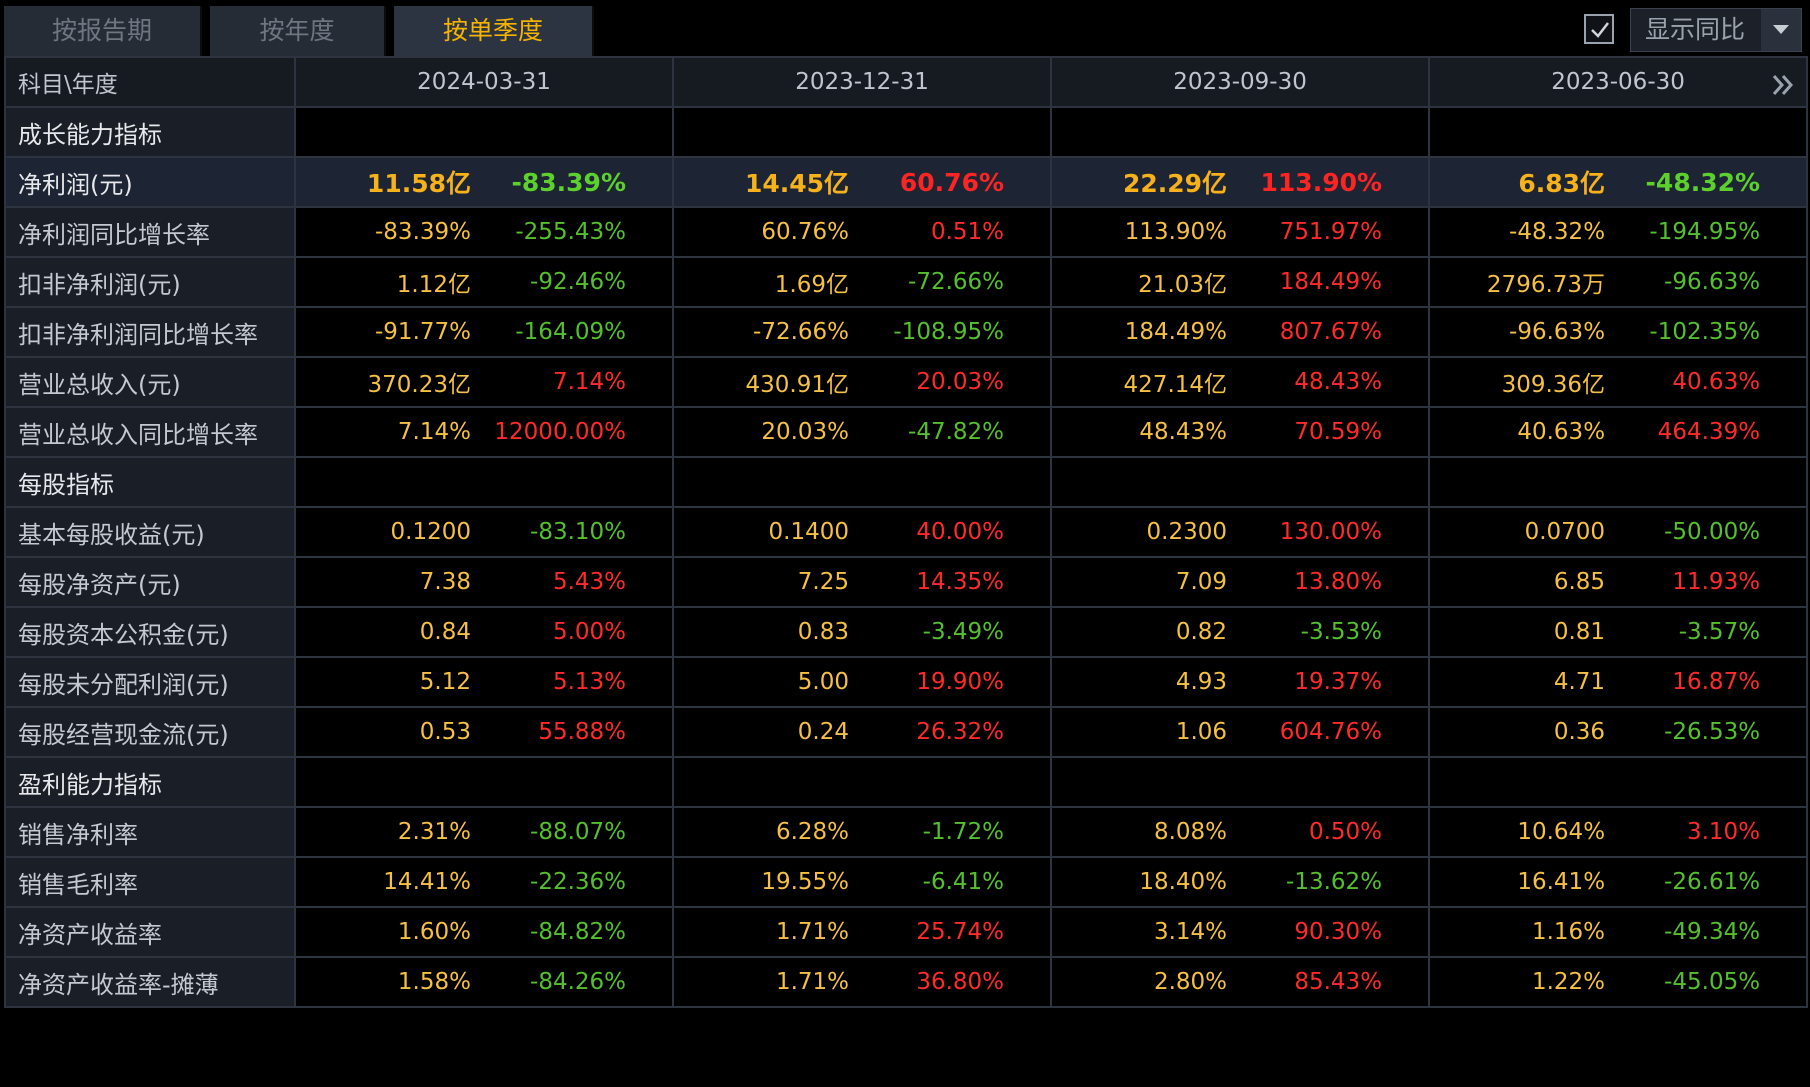 The height and width of the screenshot is (1087, 1810). I want to click on value-cell: 0.83, so click(767, 632).